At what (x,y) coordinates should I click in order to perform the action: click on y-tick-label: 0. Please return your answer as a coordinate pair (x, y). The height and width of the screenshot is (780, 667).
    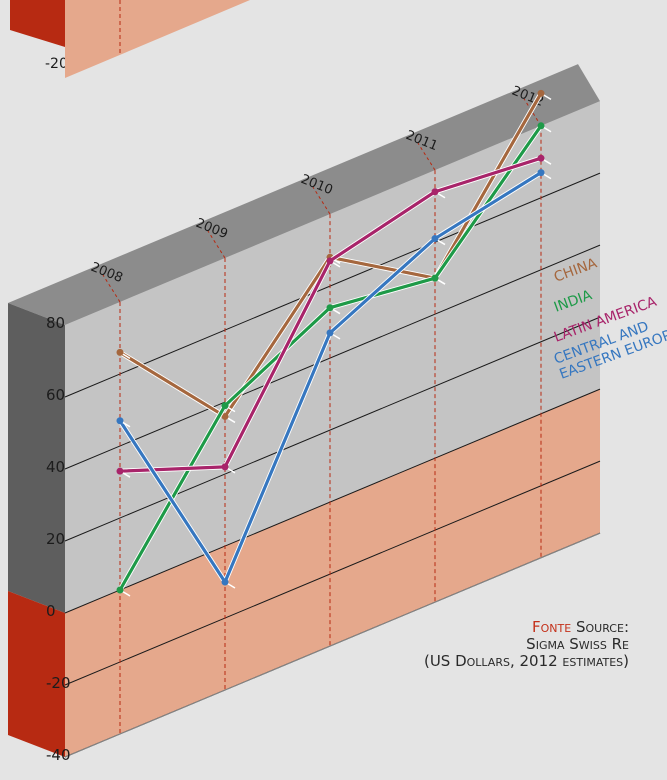
    Looking at the image, I should click on (51, 611).